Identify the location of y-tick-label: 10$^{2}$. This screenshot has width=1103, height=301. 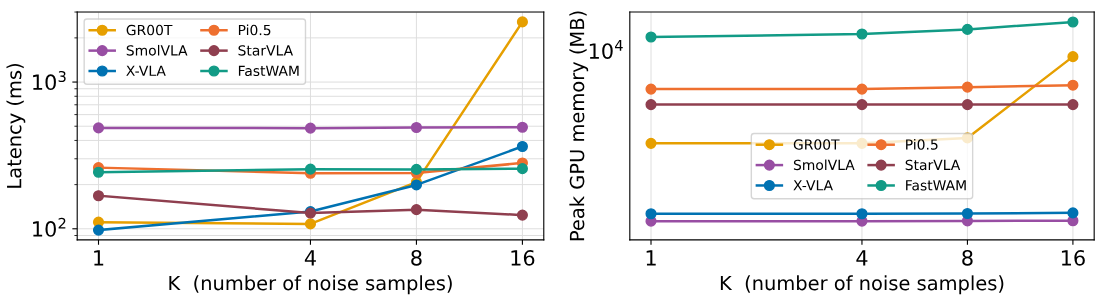
(49, 227).